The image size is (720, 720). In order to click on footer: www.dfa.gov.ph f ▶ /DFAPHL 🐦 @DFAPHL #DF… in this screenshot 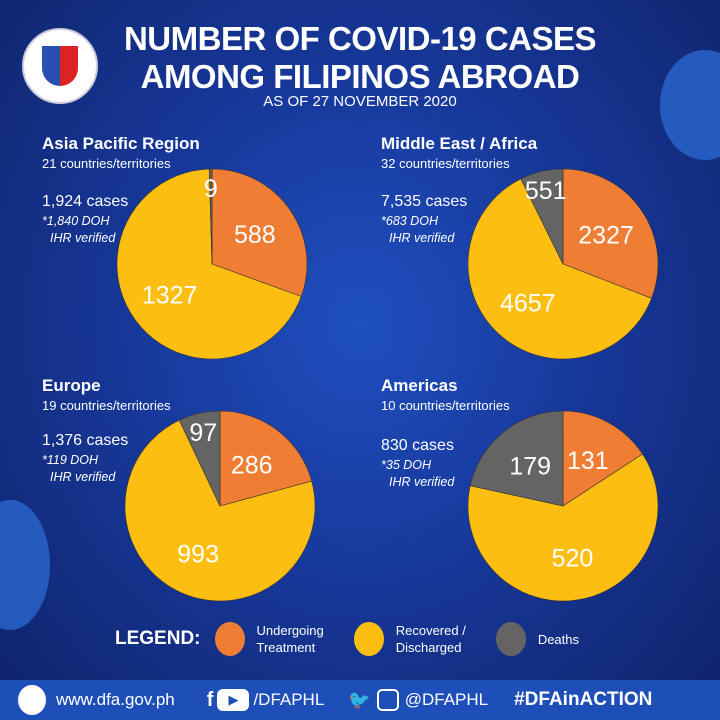, I will do `click(360, 700)`.